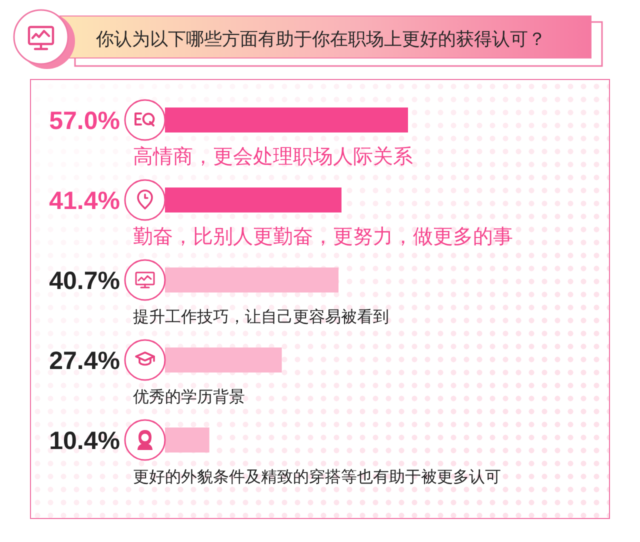 The width and height of the screenshot is (640, 542). Describe the element at coordinates (189, 397) in the screenshot. I see `y-tick-label: 优秀的学历背景` at that location.